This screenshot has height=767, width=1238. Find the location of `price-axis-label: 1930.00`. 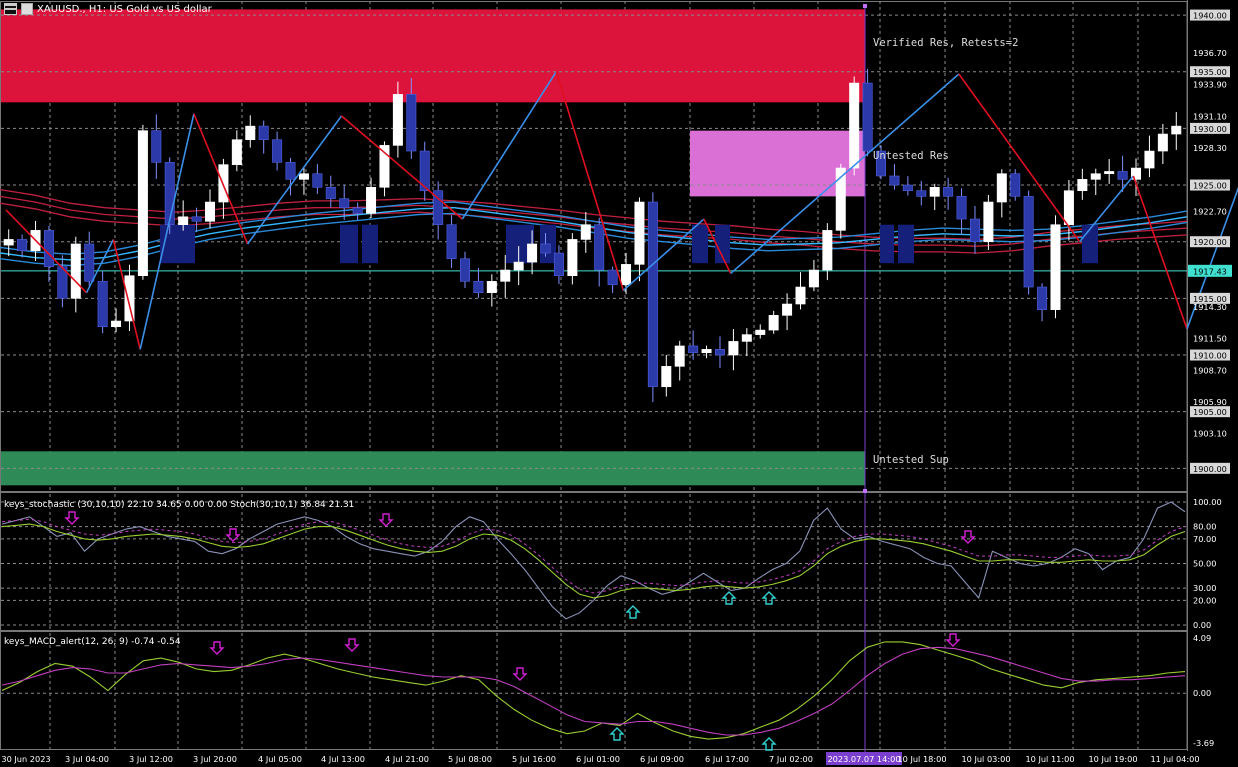

price-axis-label: 1930.00 is located at coordinates (1210, 129).